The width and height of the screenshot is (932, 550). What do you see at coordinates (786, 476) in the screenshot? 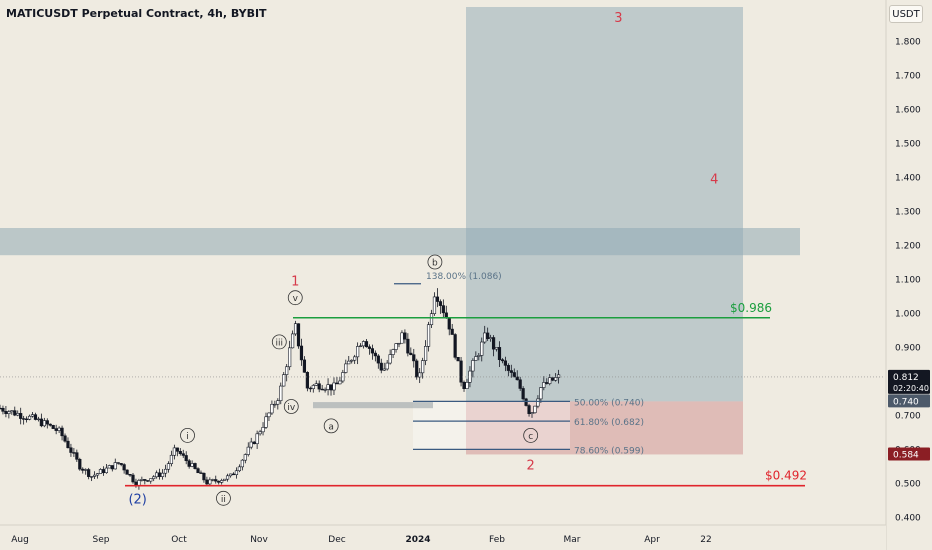
I see `level-label-1: $0.492` at bounding box center [786, 476].